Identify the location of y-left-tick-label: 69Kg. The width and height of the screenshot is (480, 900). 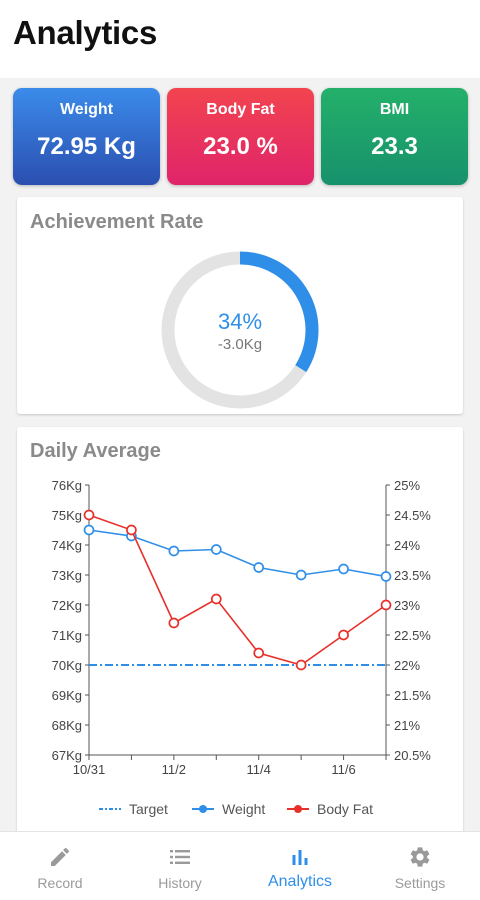
(67, 695).